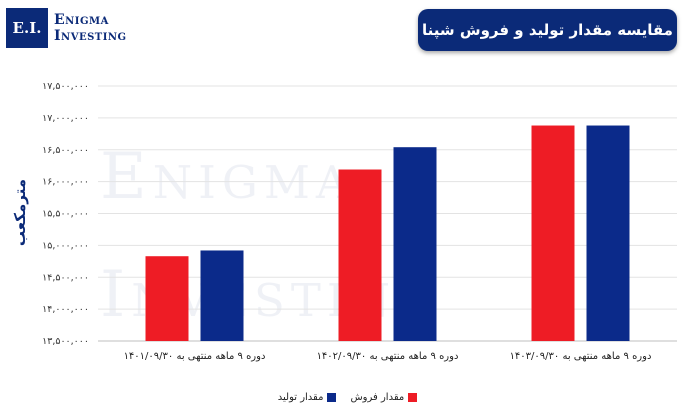 This screenshot has width=695, height=419. I want to click on logo-text: Enigma Investing, so click(90, 28).